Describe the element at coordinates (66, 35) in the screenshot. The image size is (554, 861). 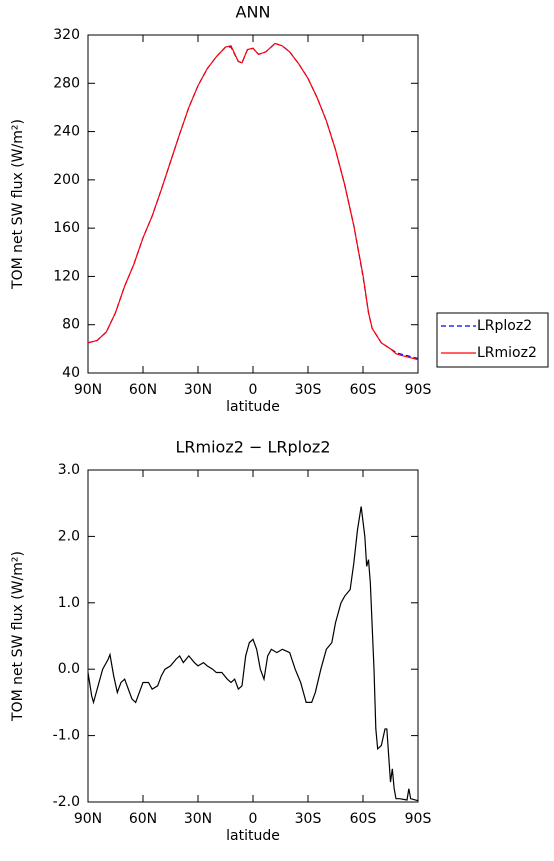
I see `y-tick-label: 320` at that location.